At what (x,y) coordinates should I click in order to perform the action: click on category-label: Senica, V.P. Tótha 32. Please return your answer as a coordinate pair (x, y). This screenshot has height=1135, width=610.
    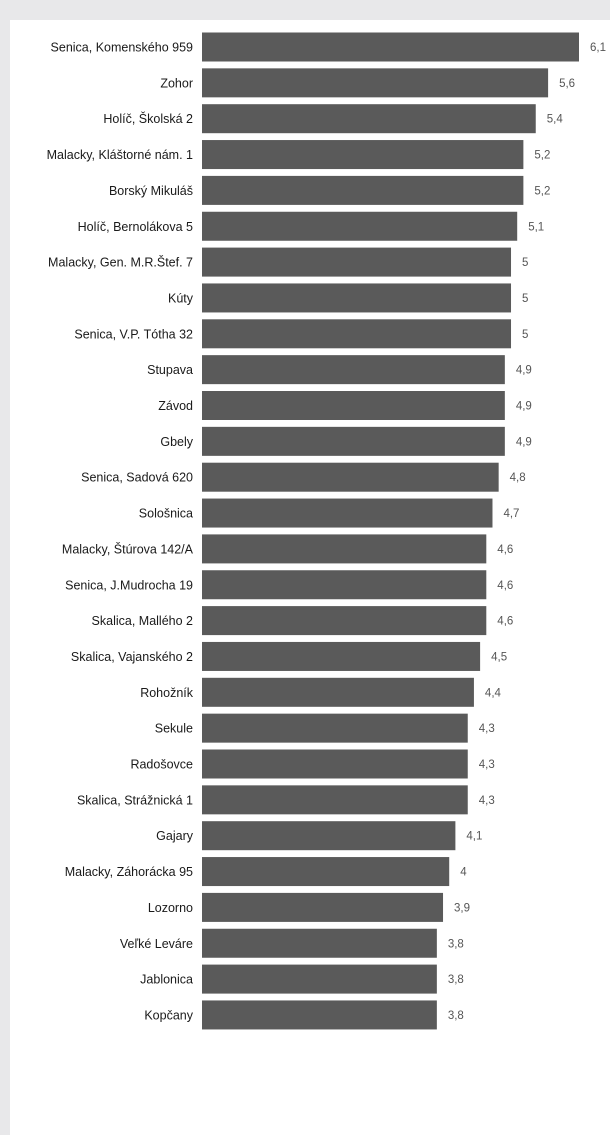
    Looking at the image, I should click on (133, 334).